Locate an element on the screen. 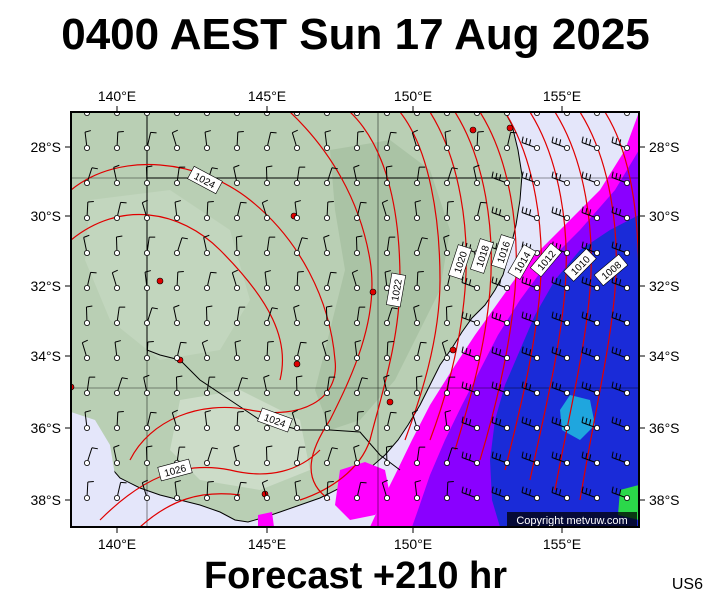 This screenshot has height=600, width=711. isobar-label: 1022 is located at coordinates (397, 290).